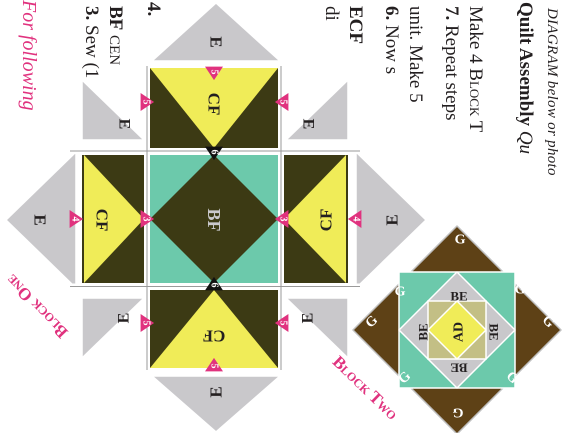 The height and width of the screenshot is (433, 571). Describe the element at coordinates (460, 240) in the screenshot. I see `block-two-label-g-1: G` at that location.